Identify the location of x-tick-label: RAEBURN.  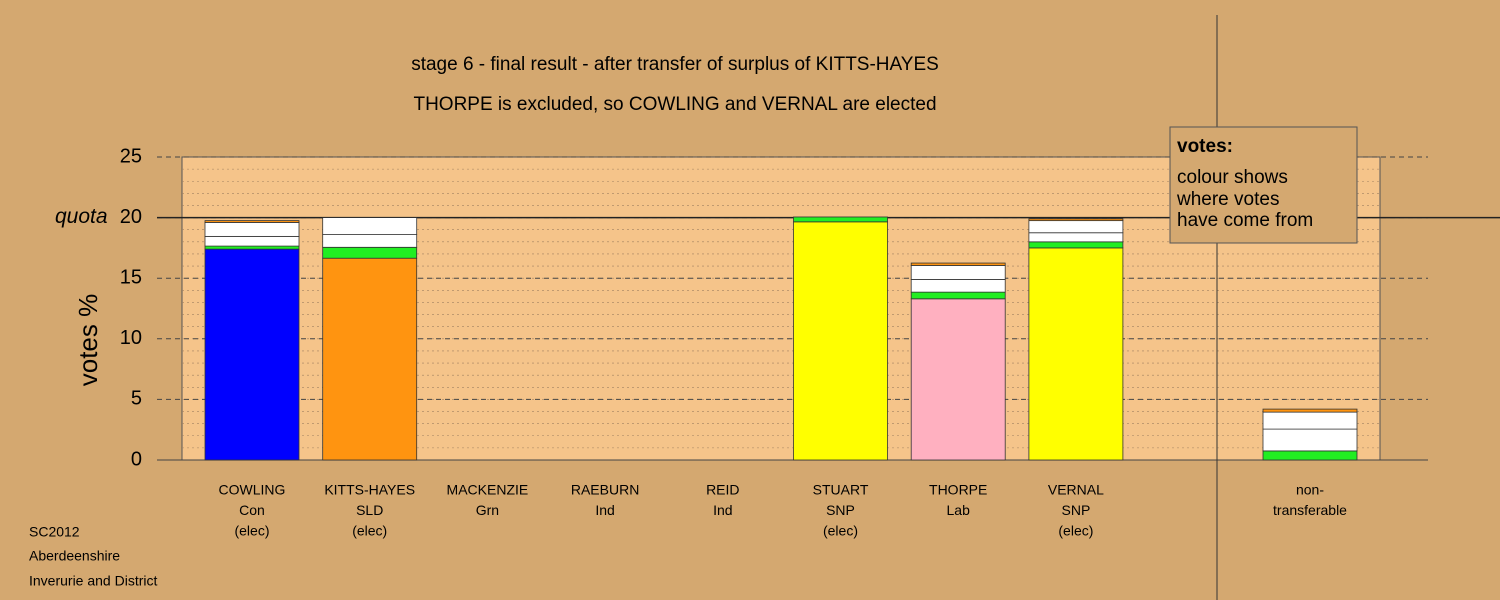
(605, 490).